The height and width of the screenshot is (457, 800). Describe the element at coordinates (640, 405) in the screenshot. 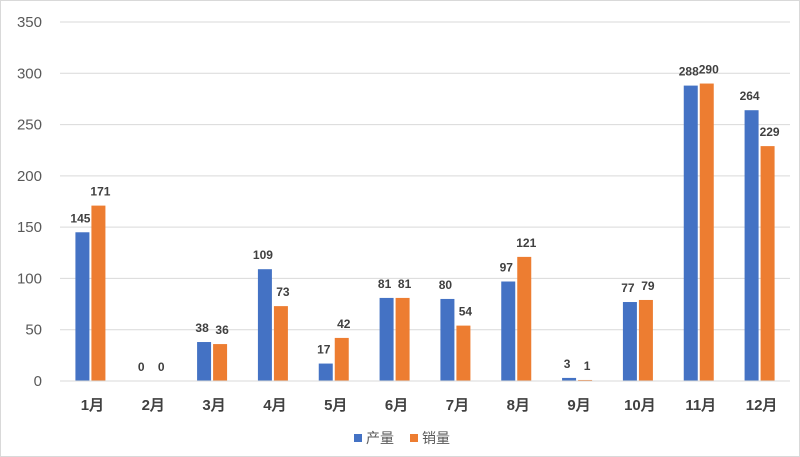

I see `x-tick-label: 10月` at that location.